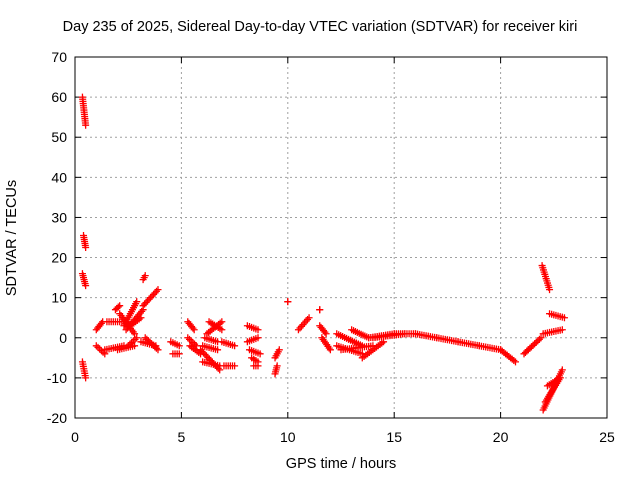 This screenshot has height=480, width=640. Describe the element at coordinates (59, 177) in the screenshot. I see `y-tick-label: 40` at that location.